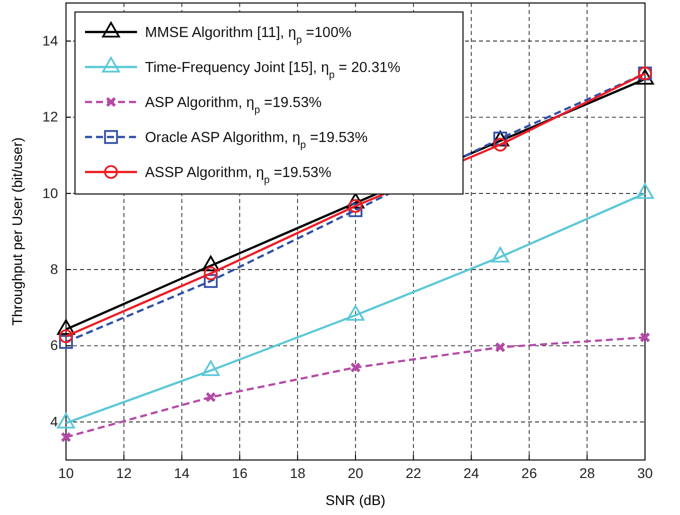  Describe the element at coordinates (54, 269) in the screenshot. I see `y-tick-label: 8` at that location.